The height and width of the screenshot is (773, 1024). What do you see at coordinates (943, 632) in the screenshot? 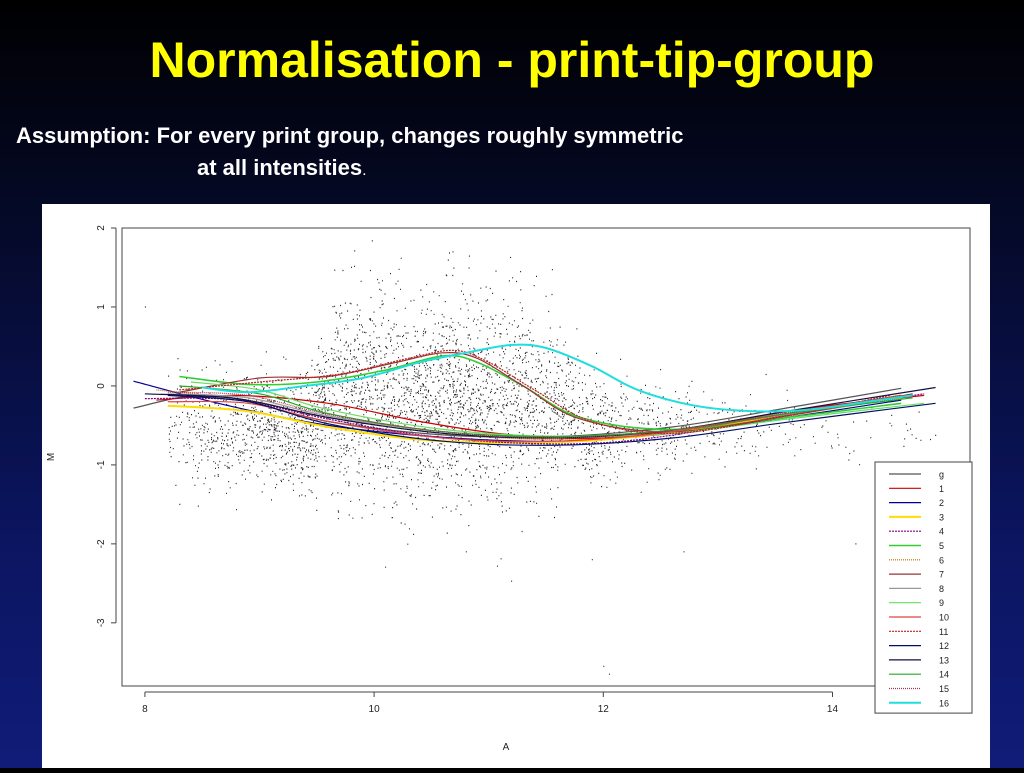
I see `legend-label-11: 11` at bounding box center [943, 632].